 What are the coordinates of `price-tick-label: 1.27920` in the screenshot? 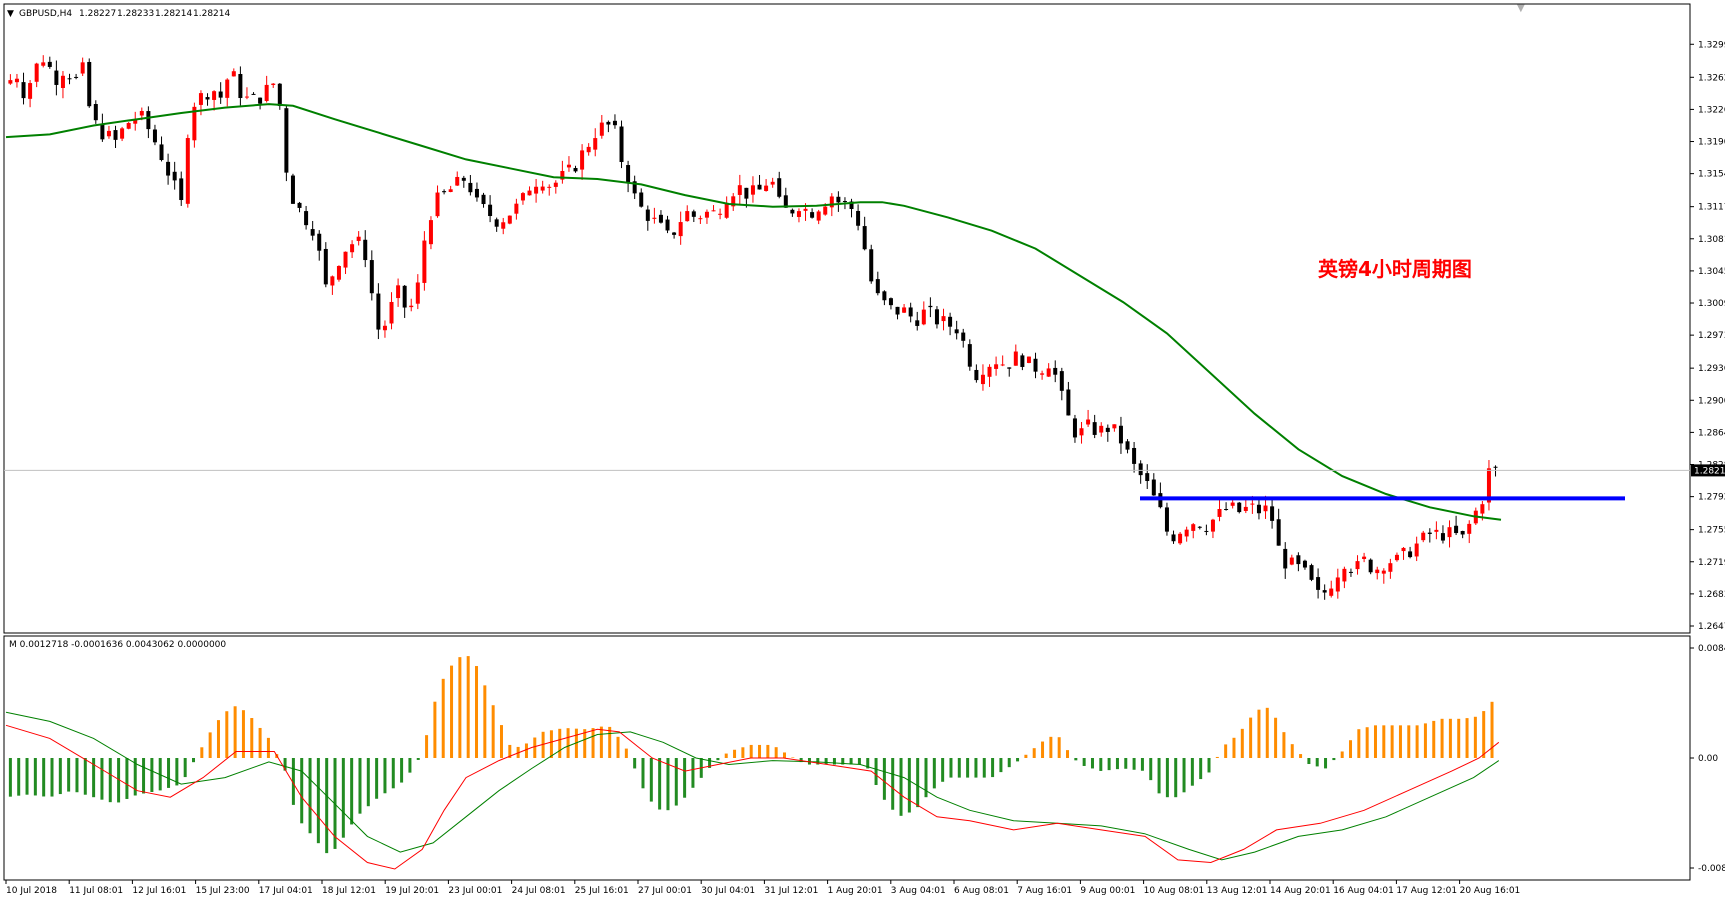 It's located at (1711, 498).